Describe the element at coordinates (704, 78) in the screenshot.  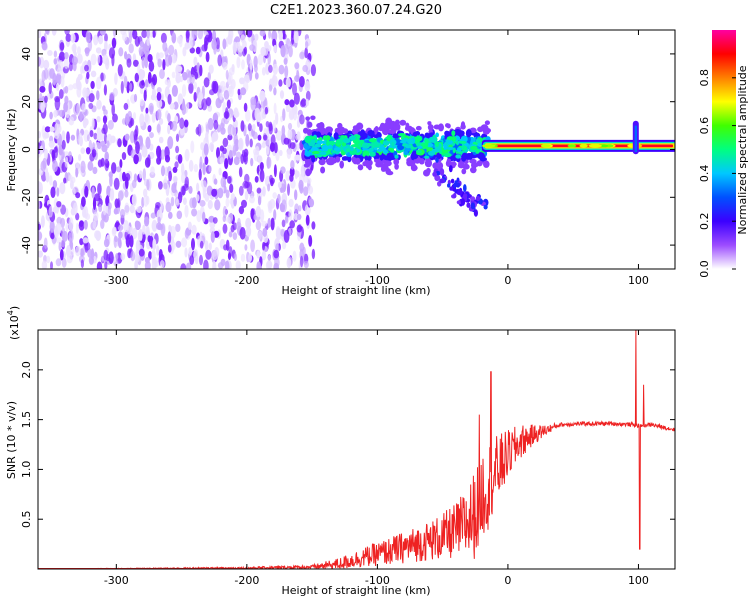
I see `colorbar-tick-label: 0.8` at that location.